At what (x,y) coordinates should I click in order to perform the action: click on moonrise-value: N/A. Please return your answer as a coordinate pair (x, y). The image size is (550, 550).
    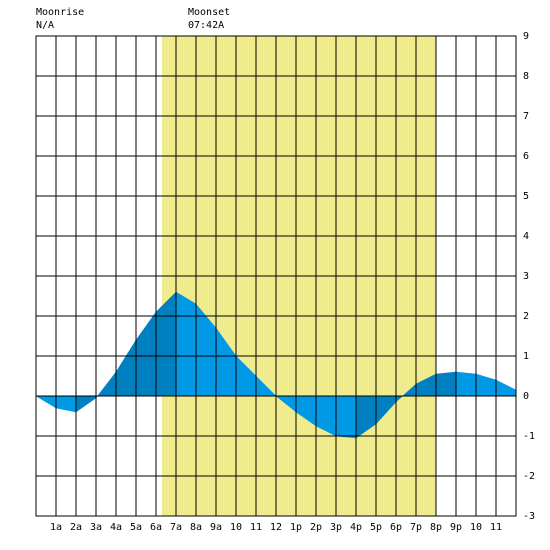
    Looking at the image, I should click on (45, 25).